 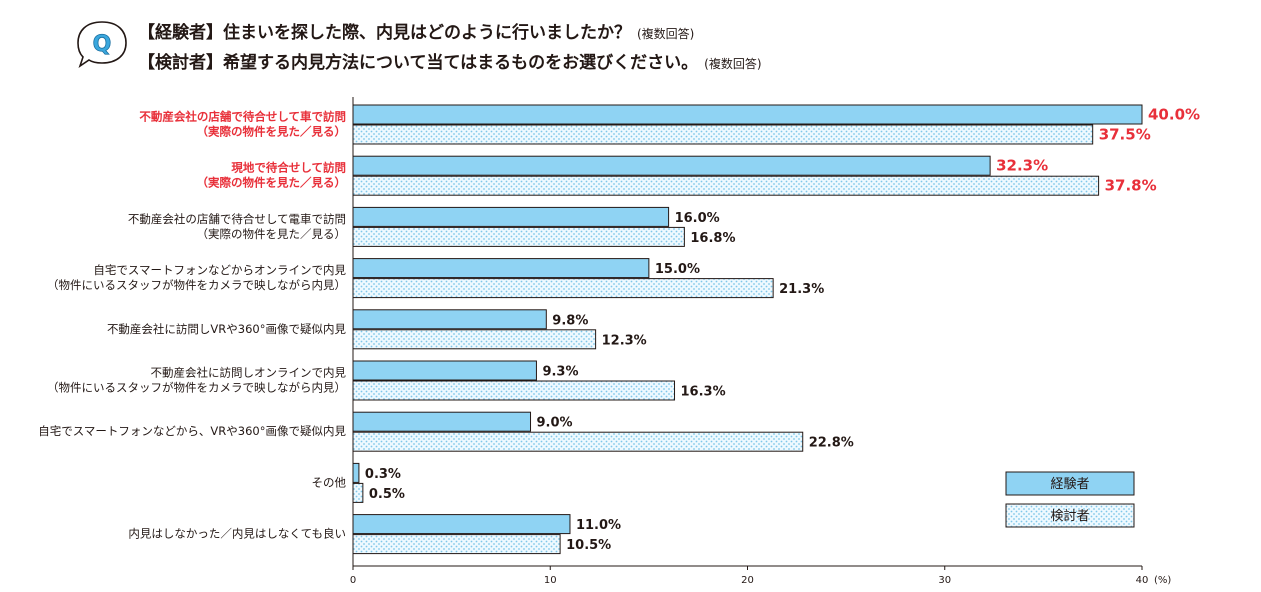 I want to click on legend-swatch-experienced, so click(x=1070, y=483).